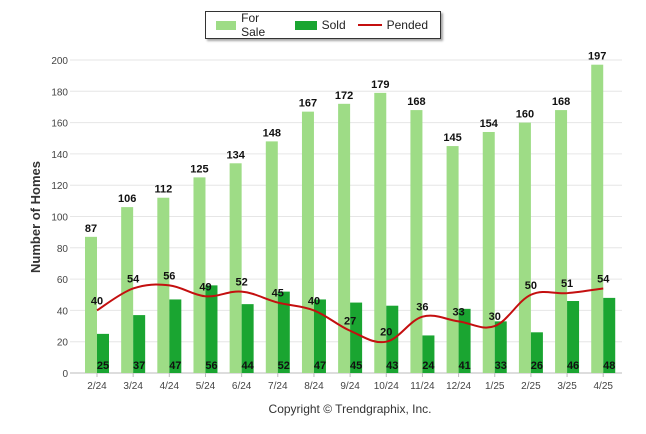 This screenshot has height=434, width=646. I want to click on data-label-sold: 37, so click(139, 366).